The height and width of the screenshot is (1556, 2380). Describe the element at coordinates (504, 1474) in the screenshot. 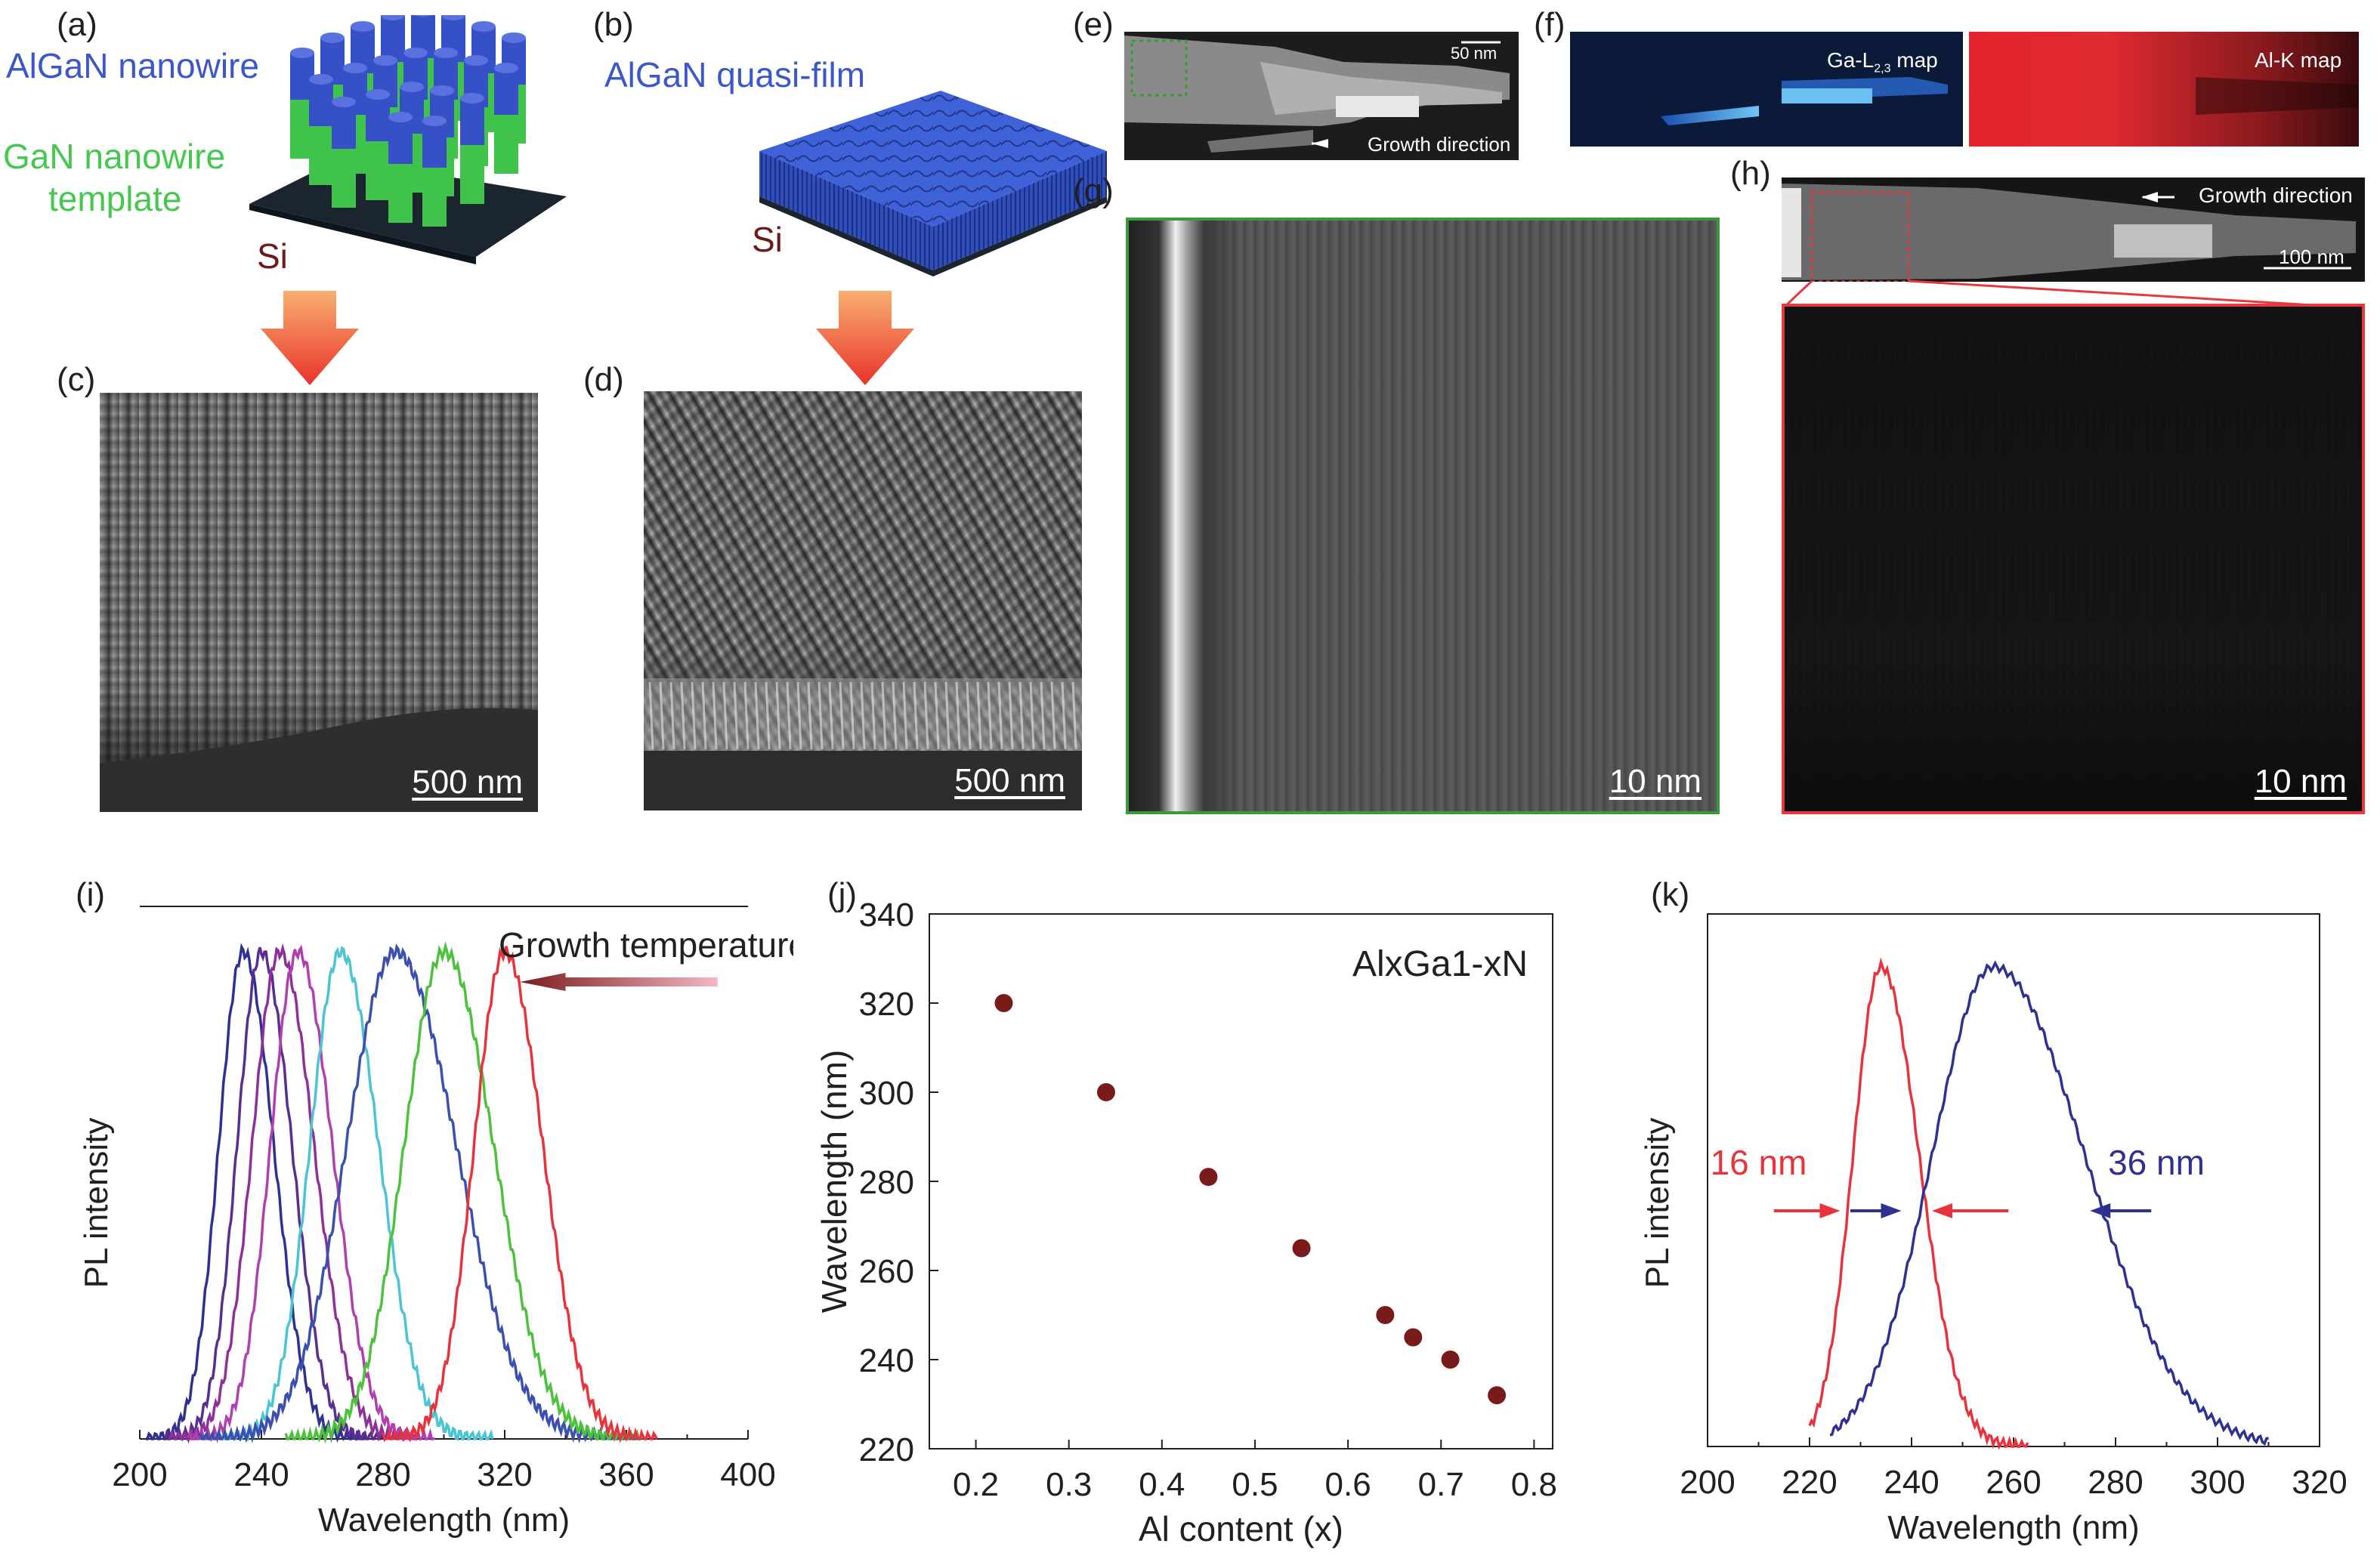

I see `x-tick-label: 320` at that location.